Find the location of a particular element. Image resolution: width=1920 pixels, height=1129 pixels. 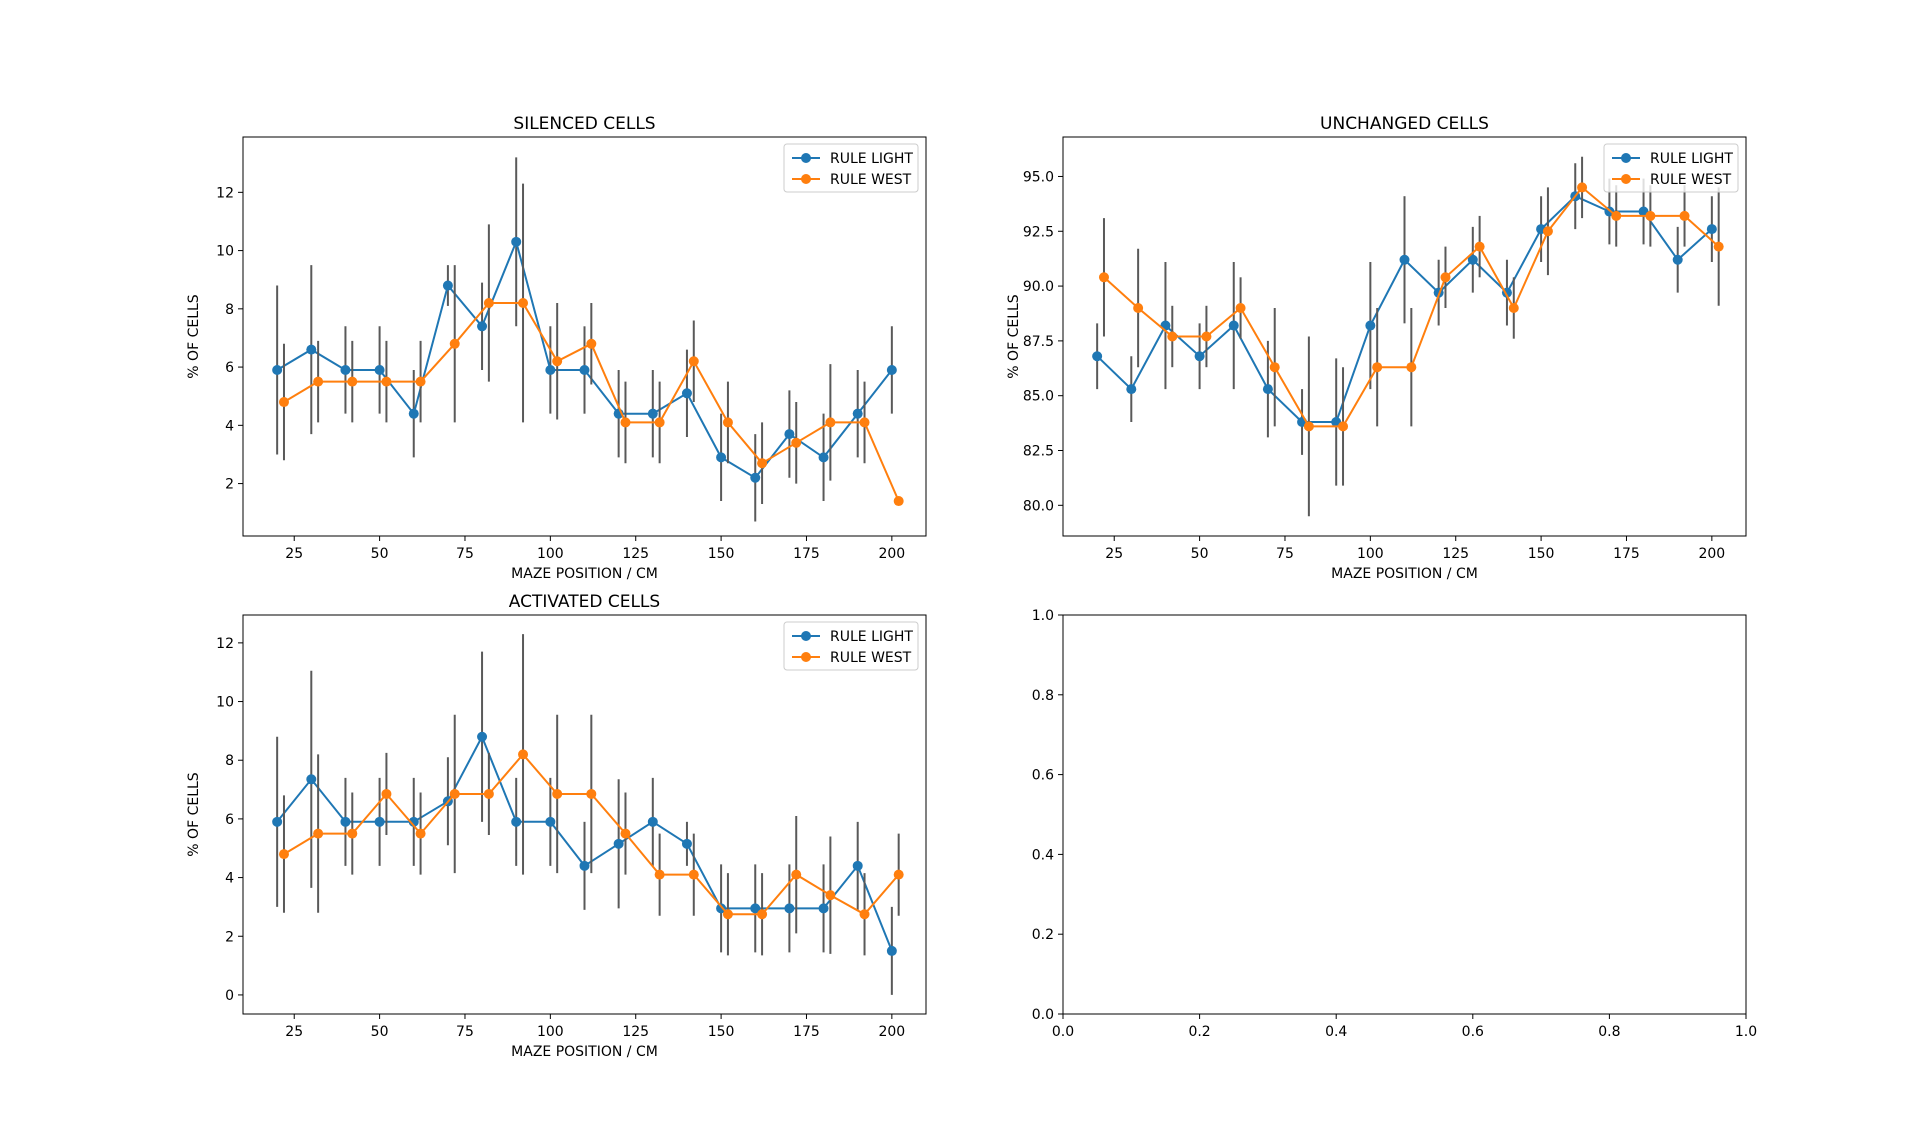

series-rule-west is located at coordinates (591, 795).